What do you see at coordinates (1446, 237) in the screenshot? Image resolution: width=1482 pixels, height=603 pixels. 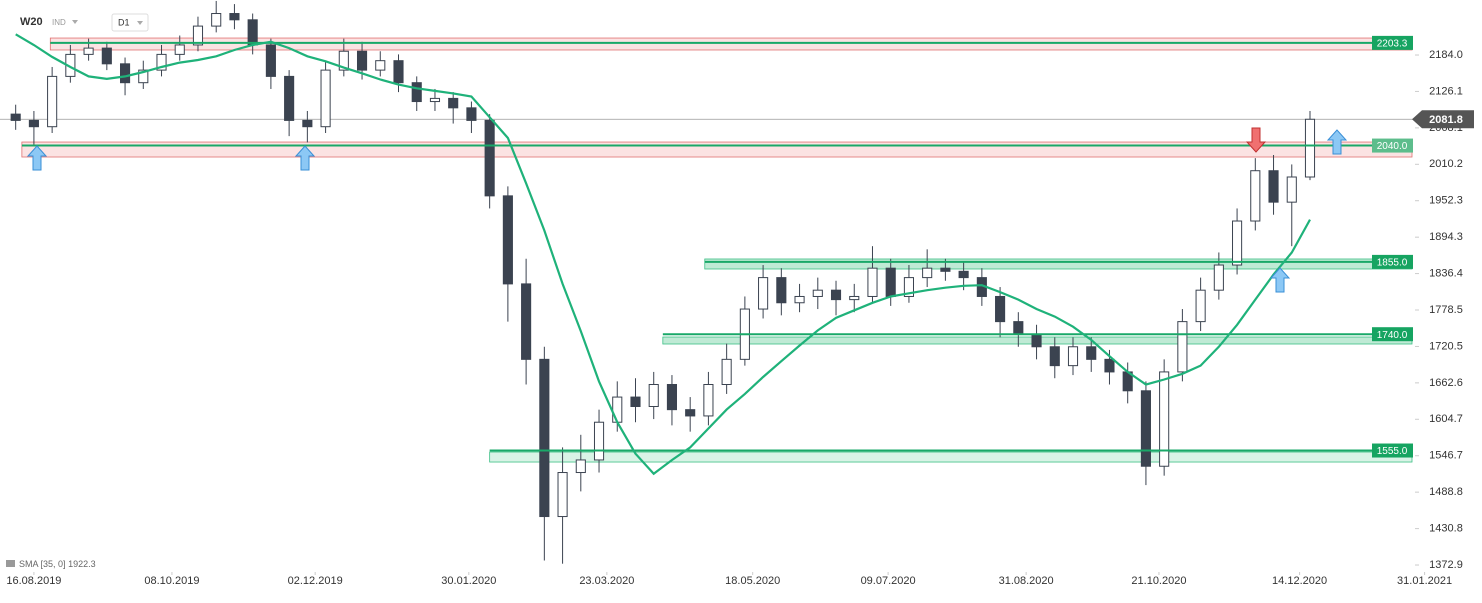 I see `y-tick-label: 1894.3` at bounding box center [1446, 237].